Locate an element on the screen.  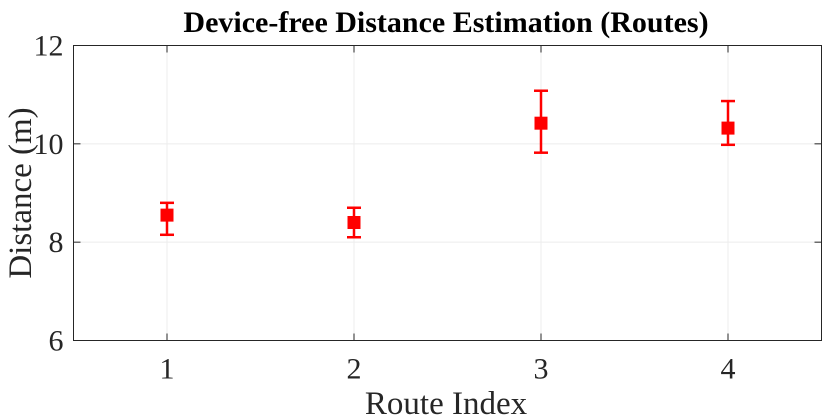
x-tick-label: 3 is located at coordinates (541, 369).